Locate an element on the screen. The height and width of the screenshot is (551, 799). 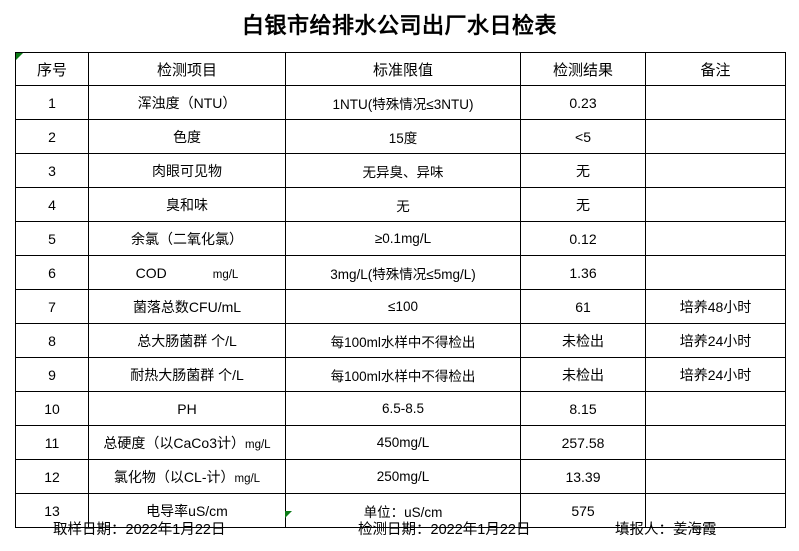
table-header-row: 序号 检测项目 标准限值 检测结果 备注 is located at coordinates (400, 69).